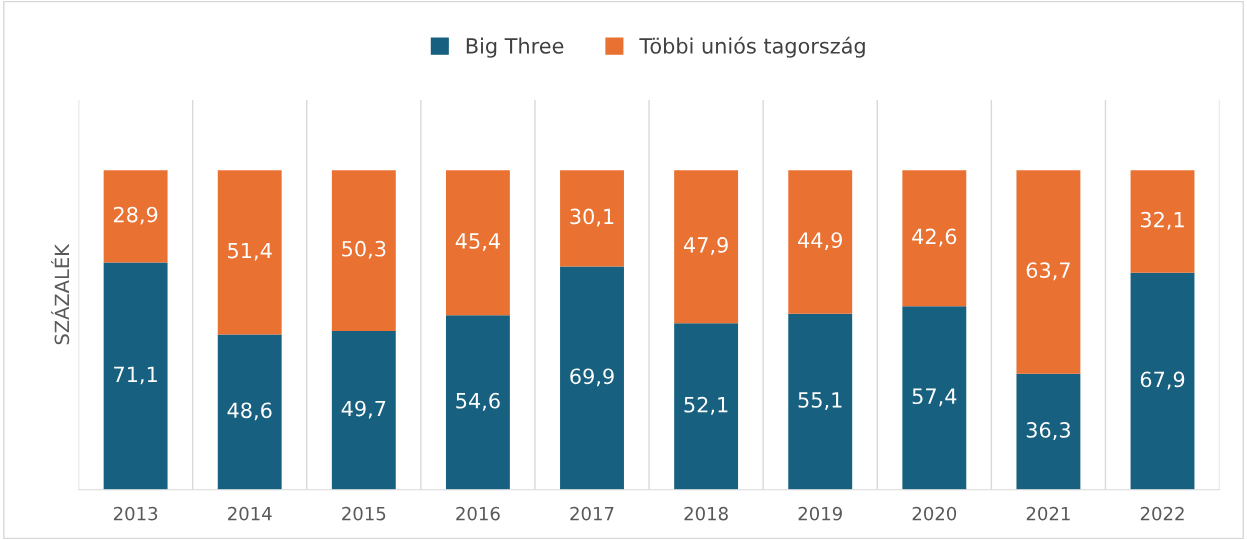  What do you see at coordinates (250, 513) in the screenshot?
I see `x-tick-label: 2014` at bounding box center [250, 513].